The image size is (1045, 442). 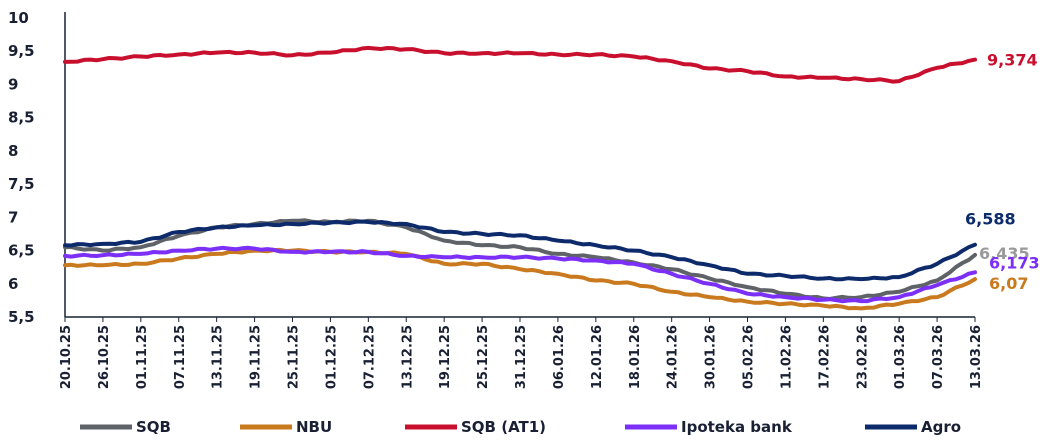 What do you see at coordinates (711, 357) in the screenshot?
I see `x-tick-label: 30.01.26` at bounding box center [711, 357].